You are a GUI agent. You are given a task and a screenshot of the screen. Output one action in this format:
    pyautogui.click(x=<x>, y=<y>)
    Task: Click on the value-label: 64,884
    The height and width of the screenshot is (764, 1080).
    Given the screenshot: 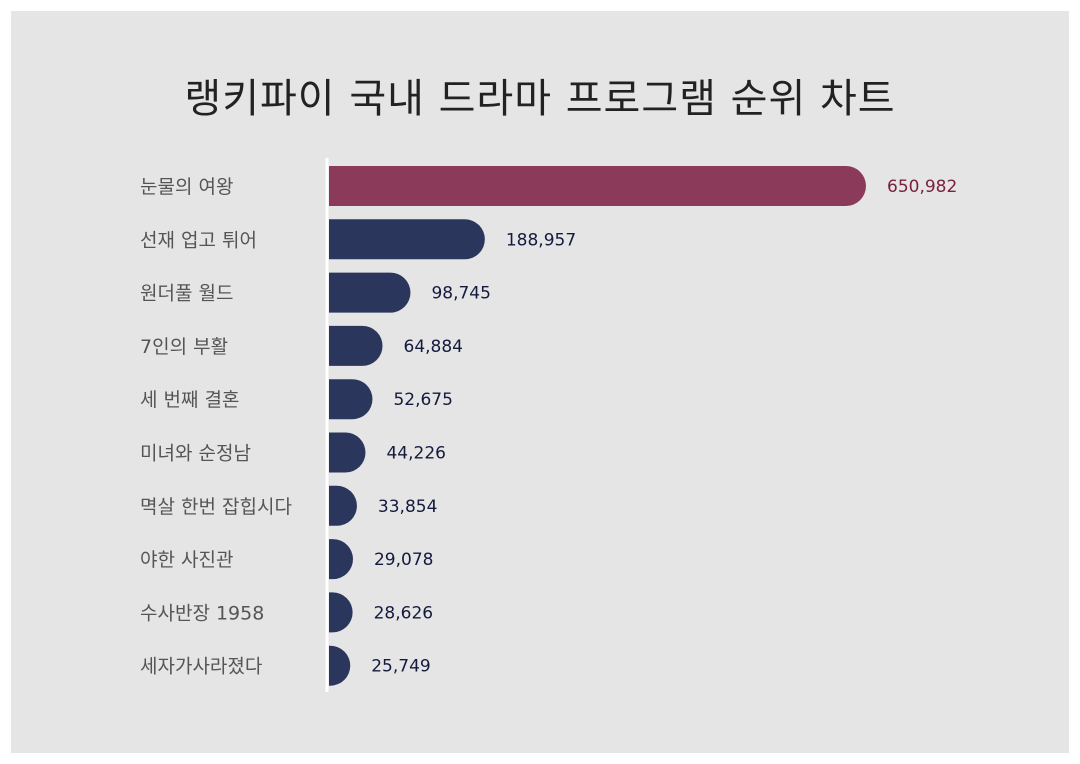 What is the action you would take?
    pyautogui.click(x=433, y=347)
    